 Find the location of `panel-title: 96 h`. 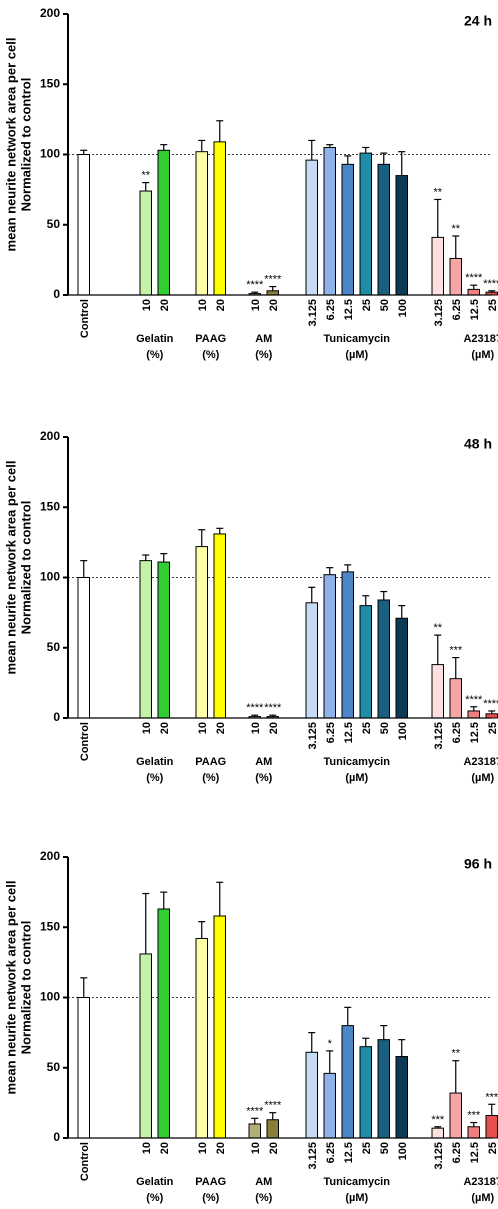

panel-title: 96 h is located at coordinates (478, 864).